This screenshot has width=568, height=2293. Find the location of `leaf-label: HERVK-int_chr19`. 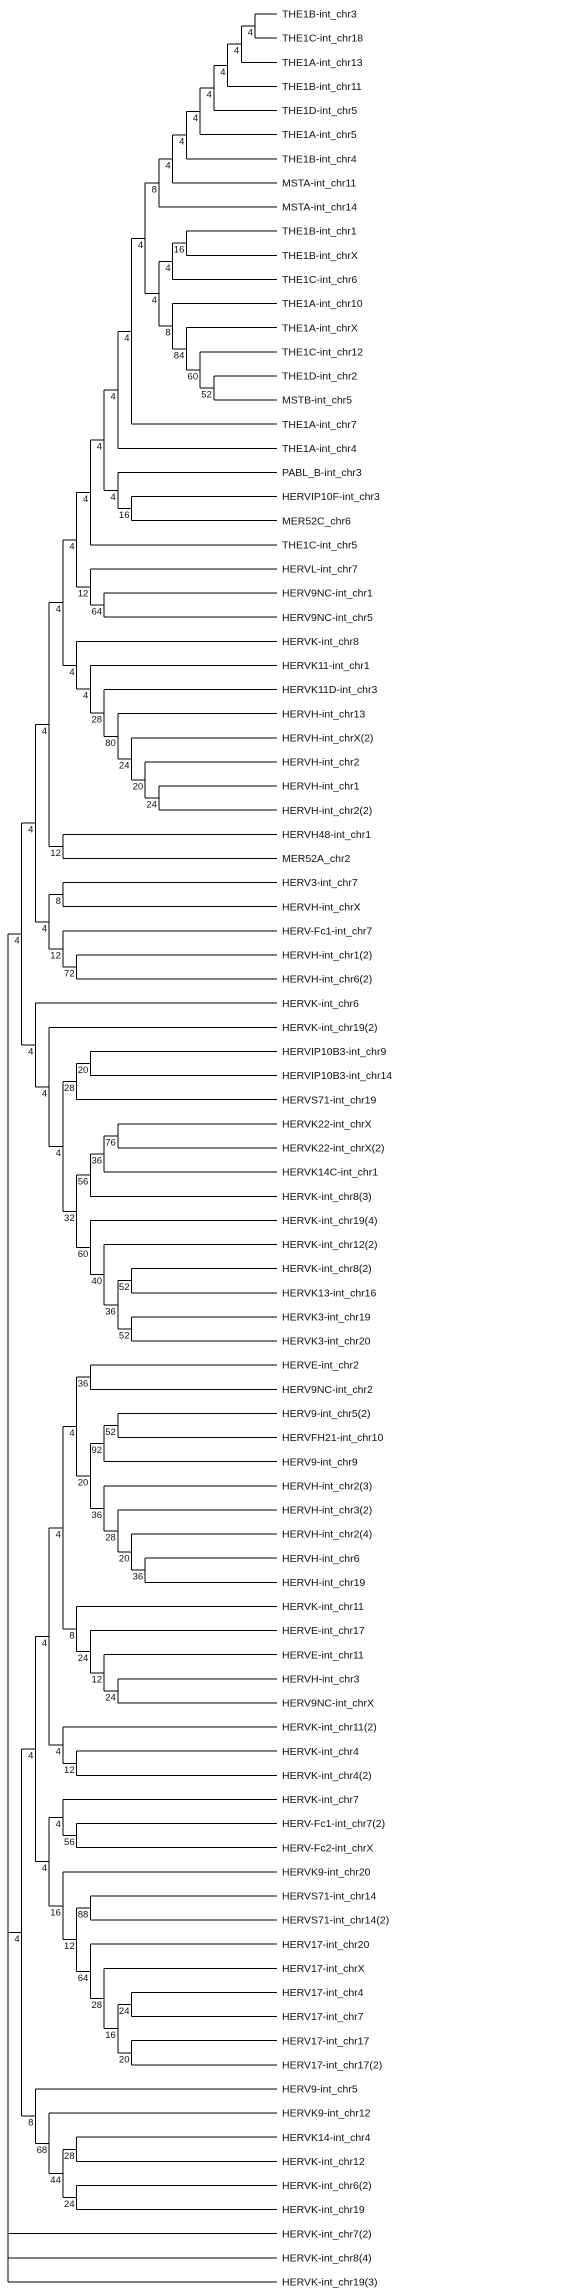

leaf-label: HERVK-int_chr19 is located at coordinates (323, 2210).